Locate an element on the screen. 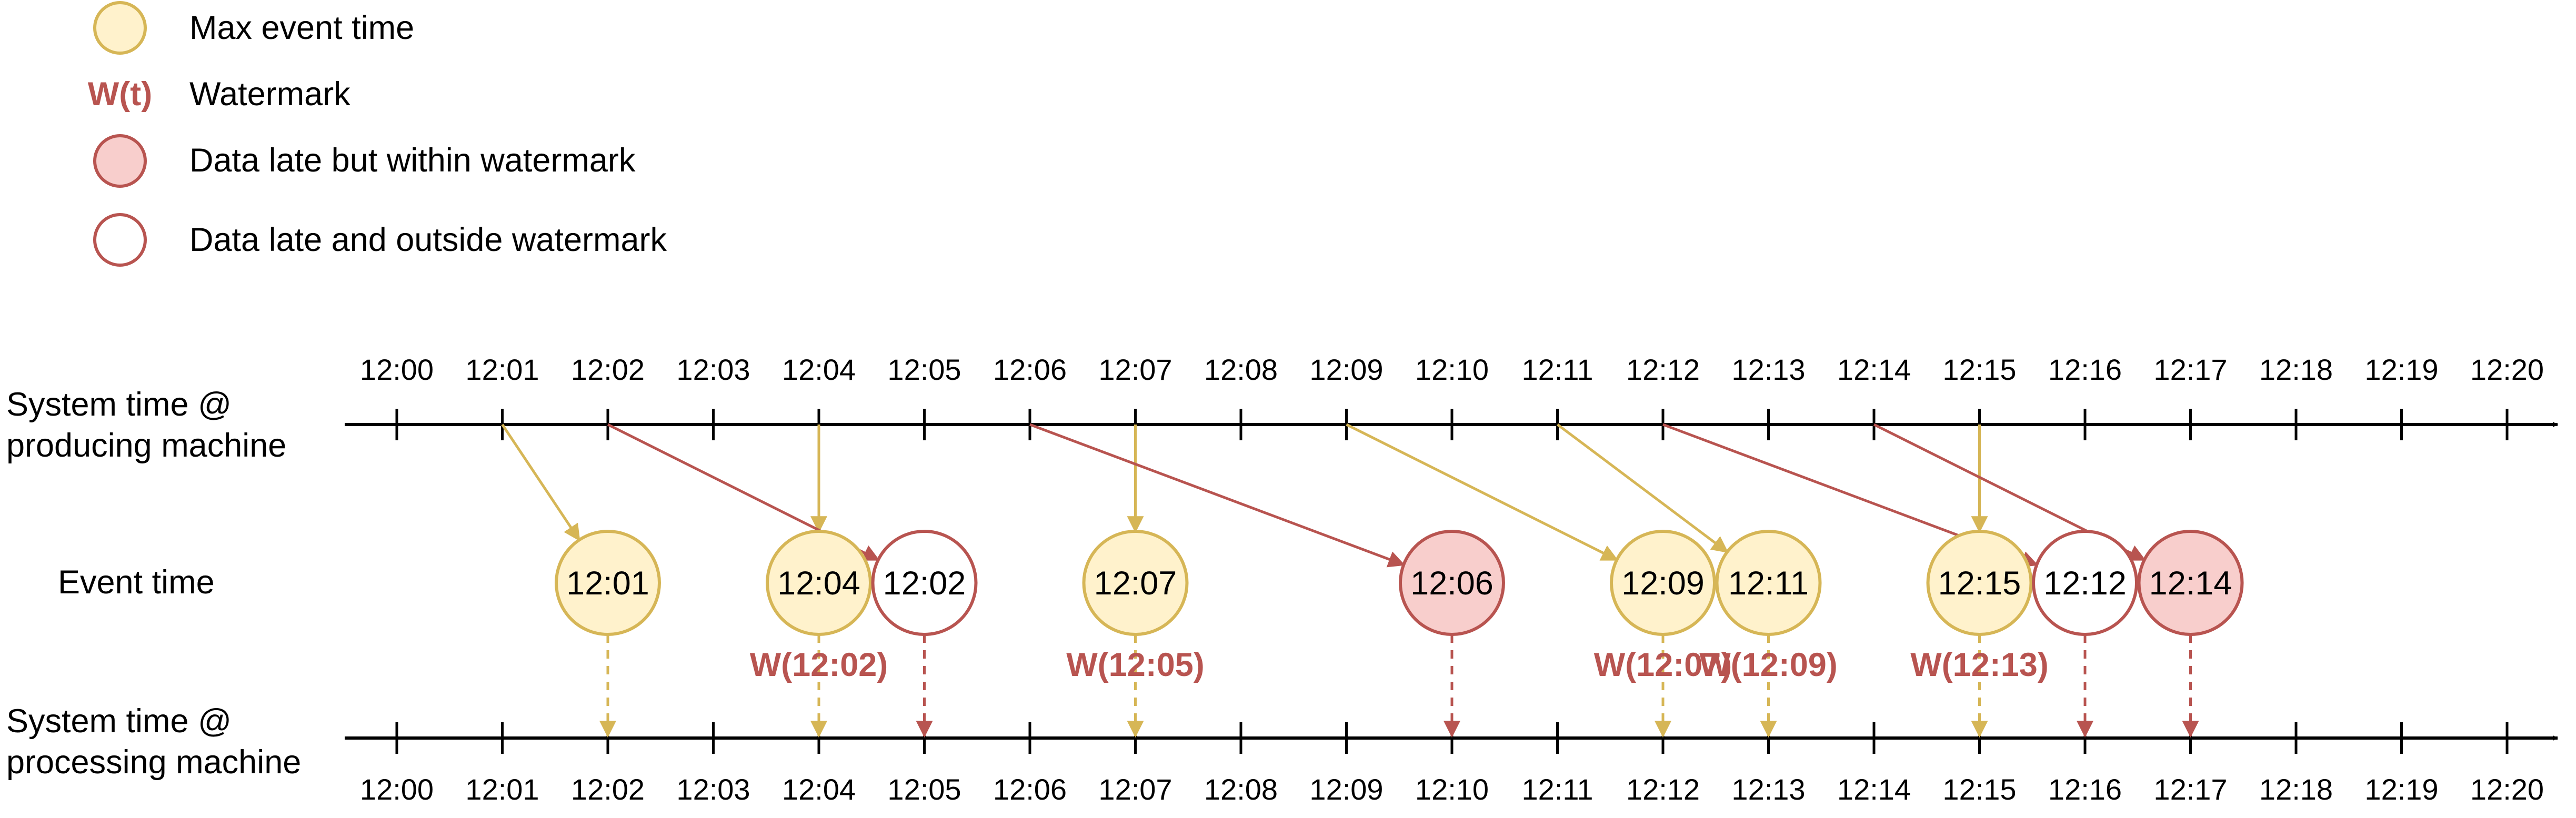  processing-tick-label: 12:14 is located at coordinates (1874, 790).